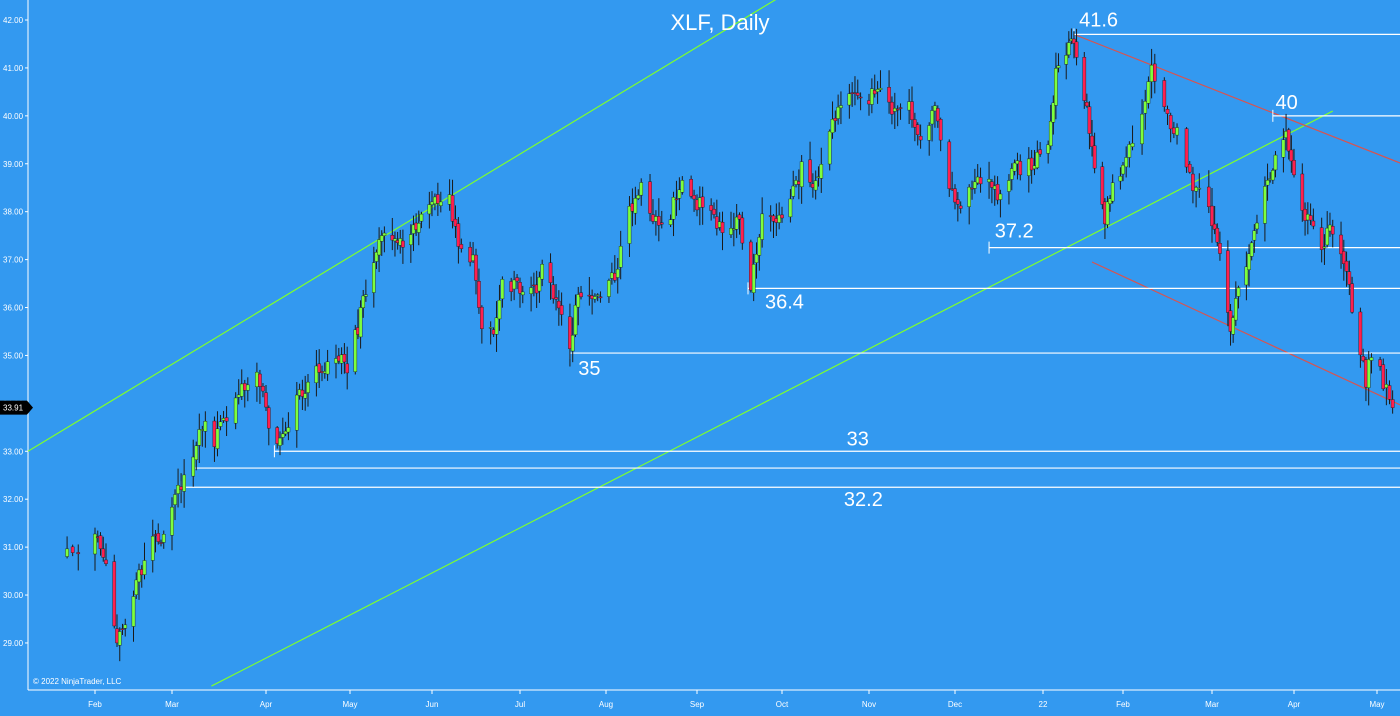 The image size is (1400, 716). I want to click on x-tick-label: Sep, so click(697, 704).